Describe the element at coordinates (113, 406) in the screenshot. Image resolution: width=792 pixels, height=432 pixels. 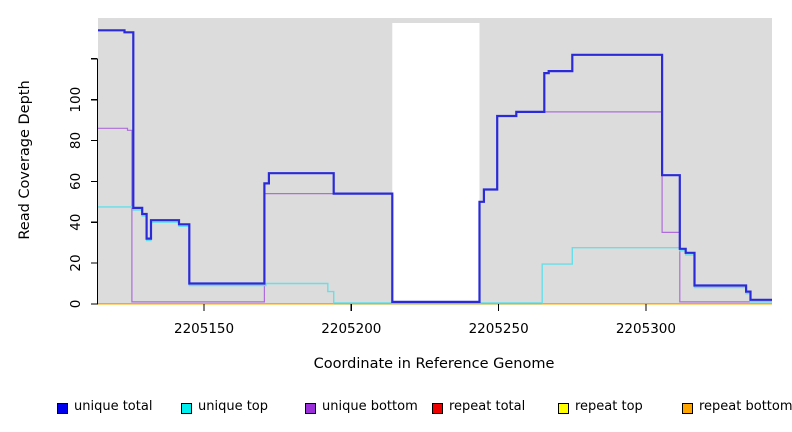
I see `legend-label: unique total` at that location.